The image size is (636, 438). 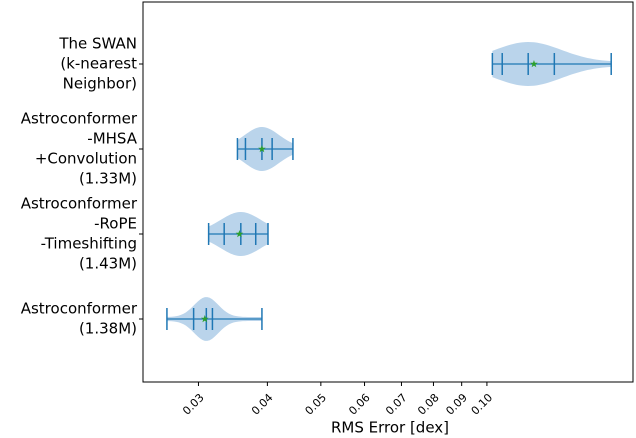 What do you see at coordinates (456, 404) in the screenshot?
I see `x-tick-label: 0.09` at bounding box center [456, 404].